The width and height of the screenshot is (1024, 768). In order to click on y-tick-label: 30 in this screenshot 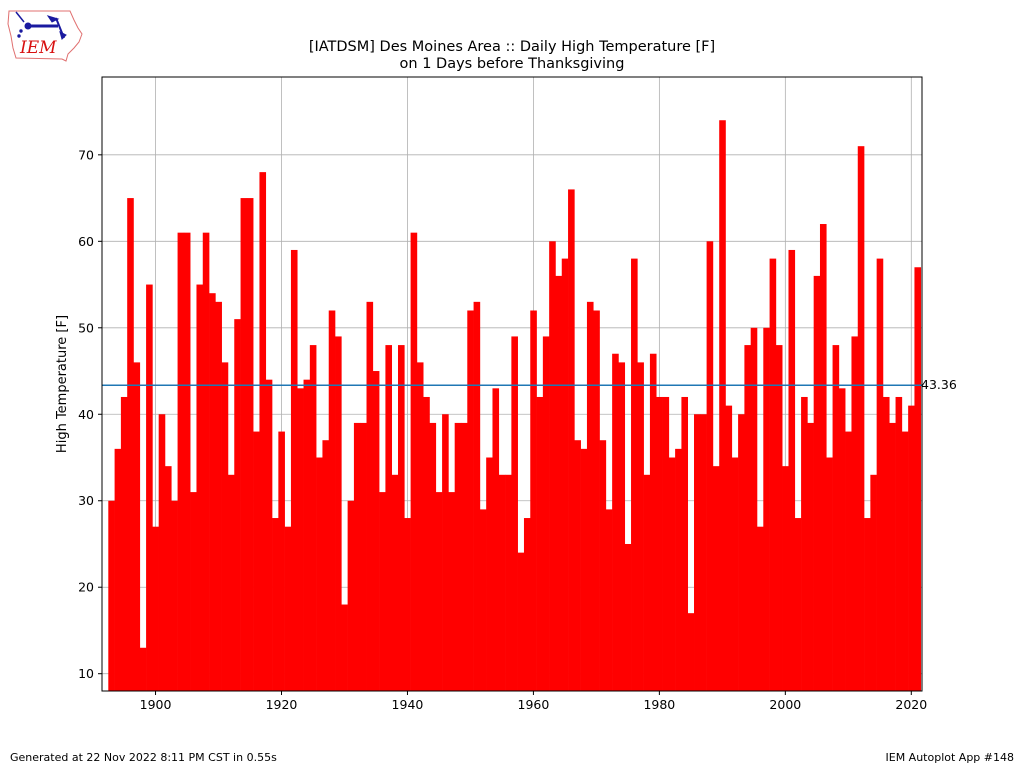, I will do `click(86, 500)`.